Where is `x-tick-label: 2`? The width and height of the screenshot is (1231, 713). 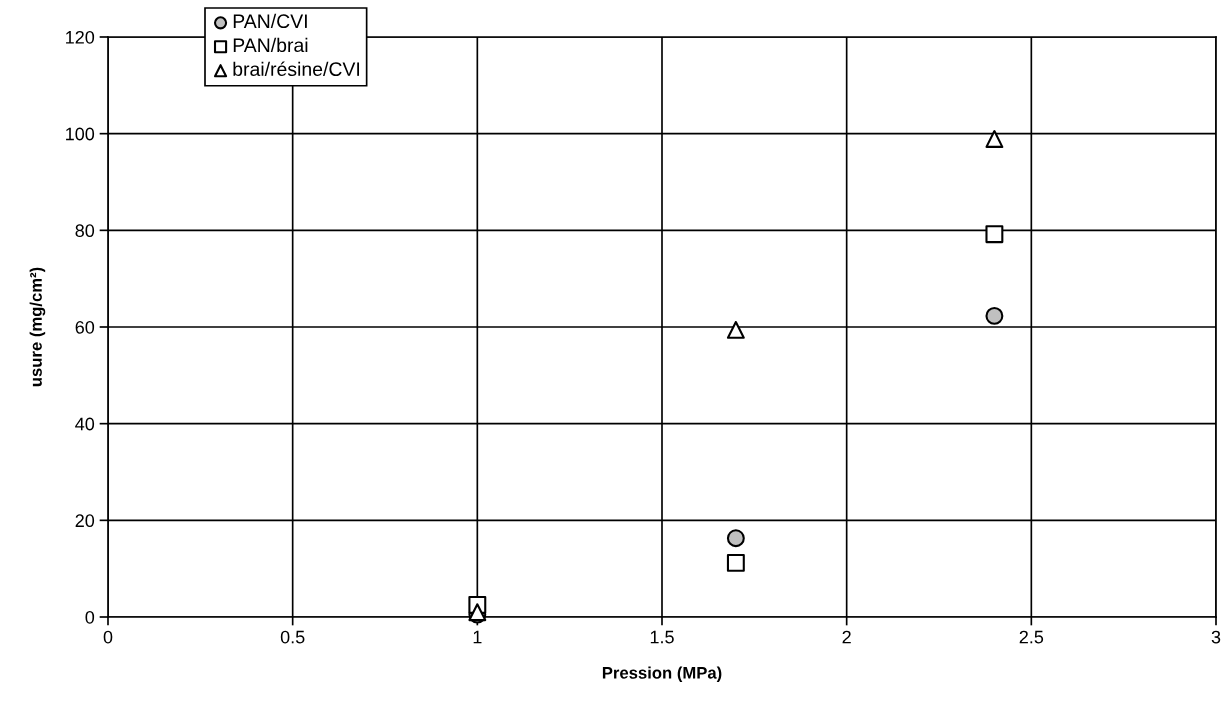
x-tick-label: 2 is located at coordinates (846, 637).